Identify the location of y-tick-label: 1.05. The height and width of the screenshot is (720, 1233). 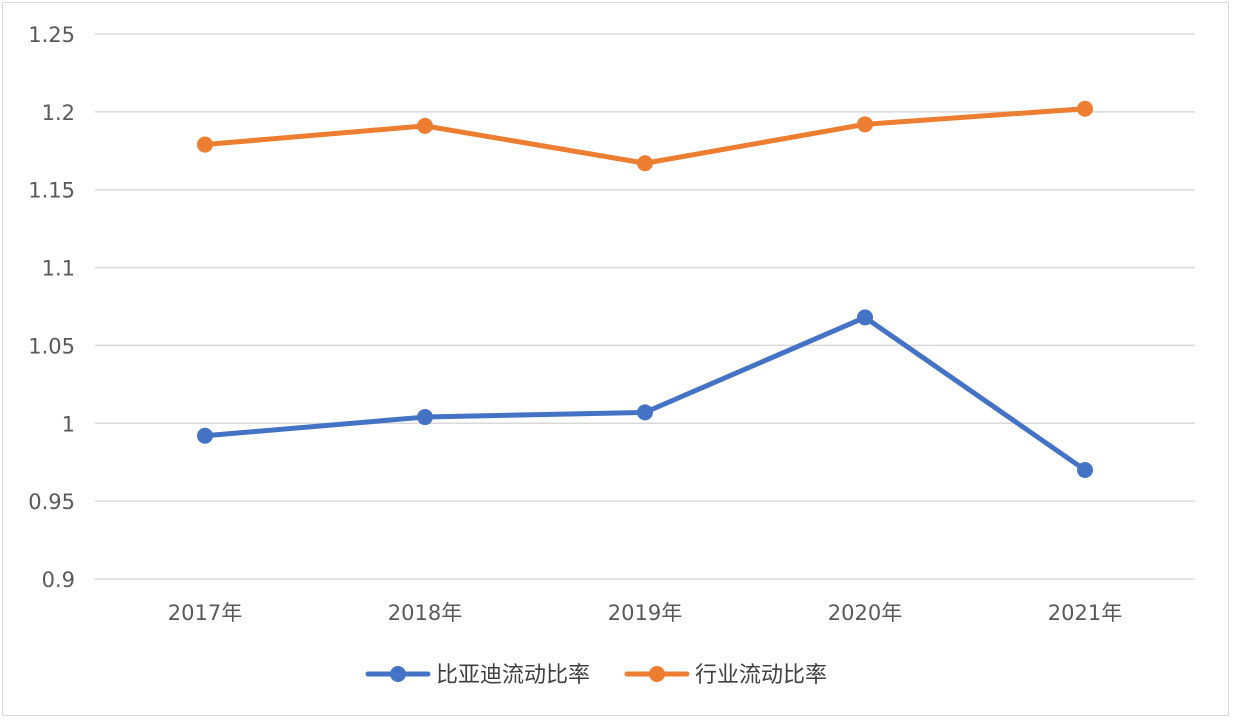
(51, 346).